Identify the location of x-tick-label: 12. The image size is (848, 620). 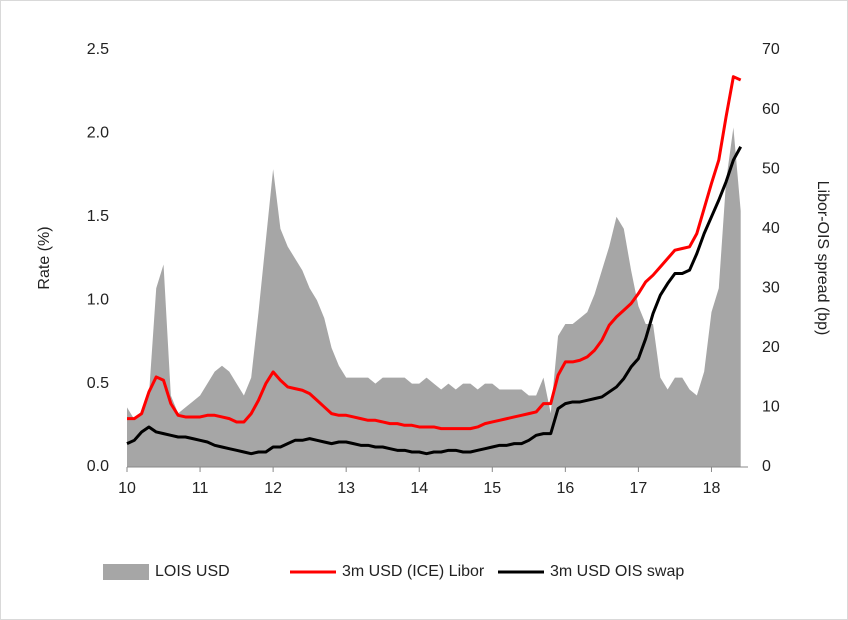
(273, 488).